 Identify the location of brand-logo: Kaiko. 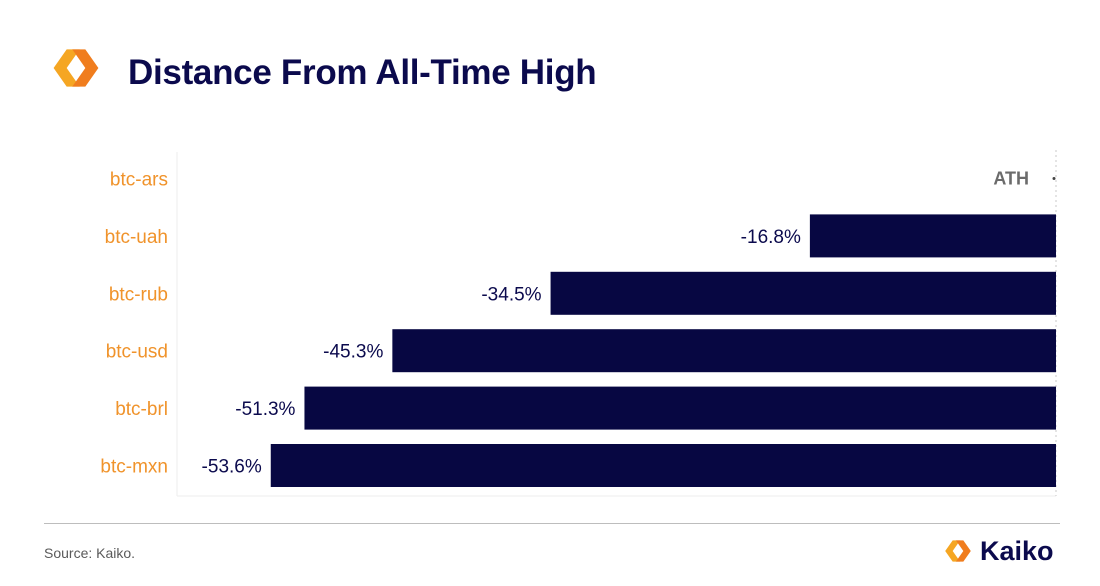
(998, 551).